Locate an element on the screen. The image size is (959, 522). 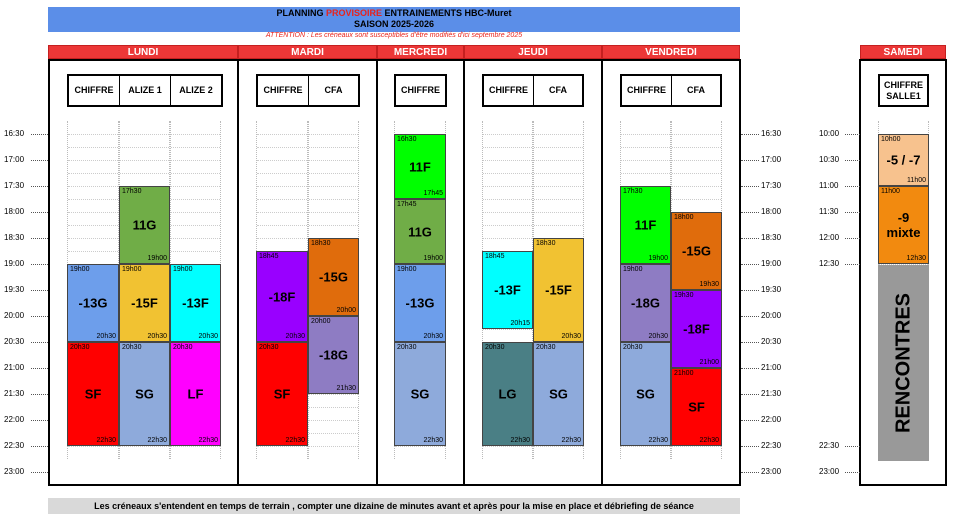
title-part1: PLANNING is located at coordinates (301, 13).